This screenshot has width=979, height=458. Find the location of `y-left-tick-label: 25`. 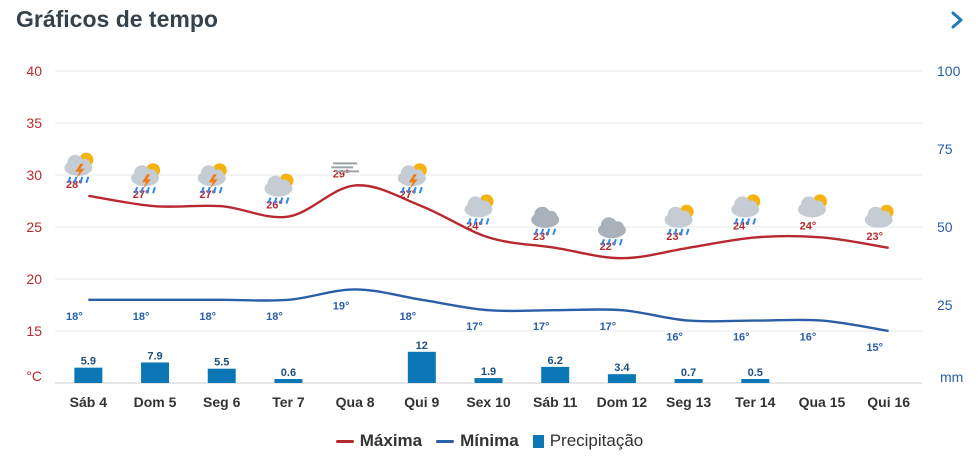

y-left-tick-label: 25 is located at coordinates (34, 227).